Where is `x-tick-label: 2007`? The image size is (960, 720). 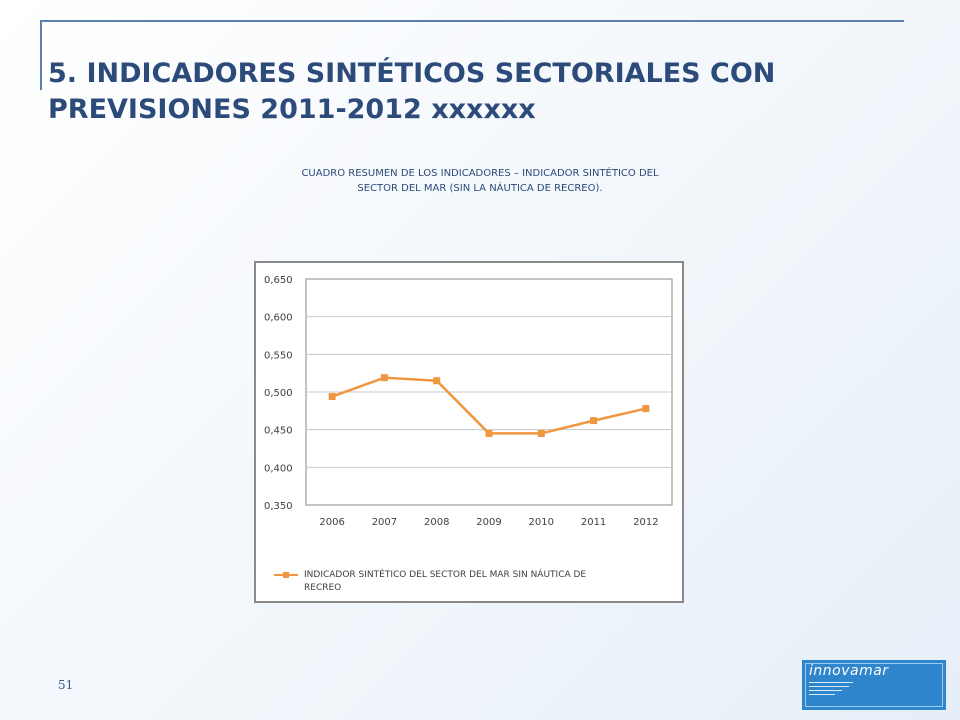 x-tick-label: 2007 is located at coordinates (384, 522).